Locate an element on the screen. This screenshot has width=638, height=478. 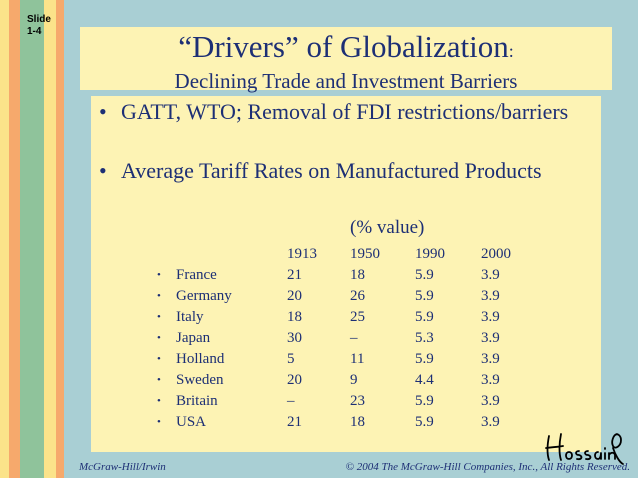
country-cell: USA is located at coordinates (191, 422).